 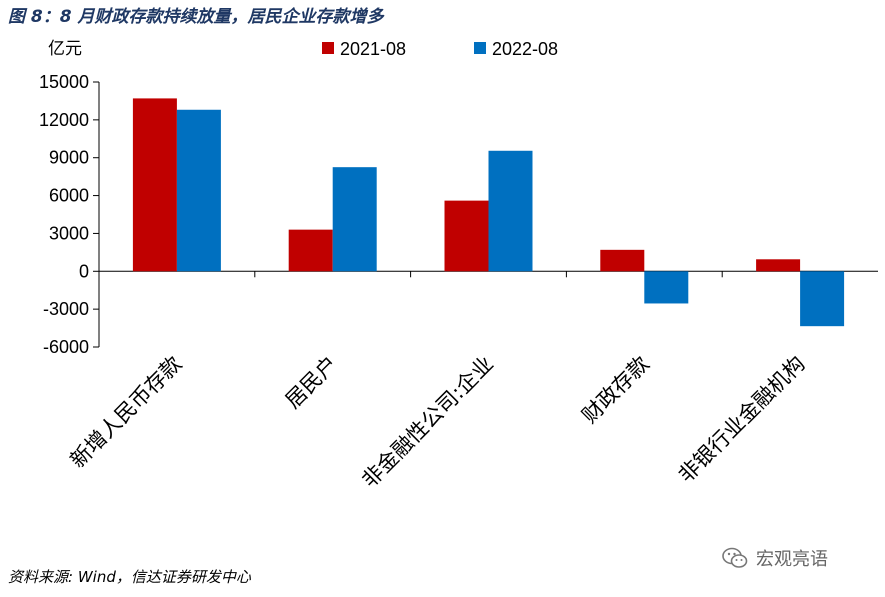 What do you see at coordinates (440, 49) in the screenshot?
I see `legend: 2021-08 2022-08` at bounding box center [440, 49].